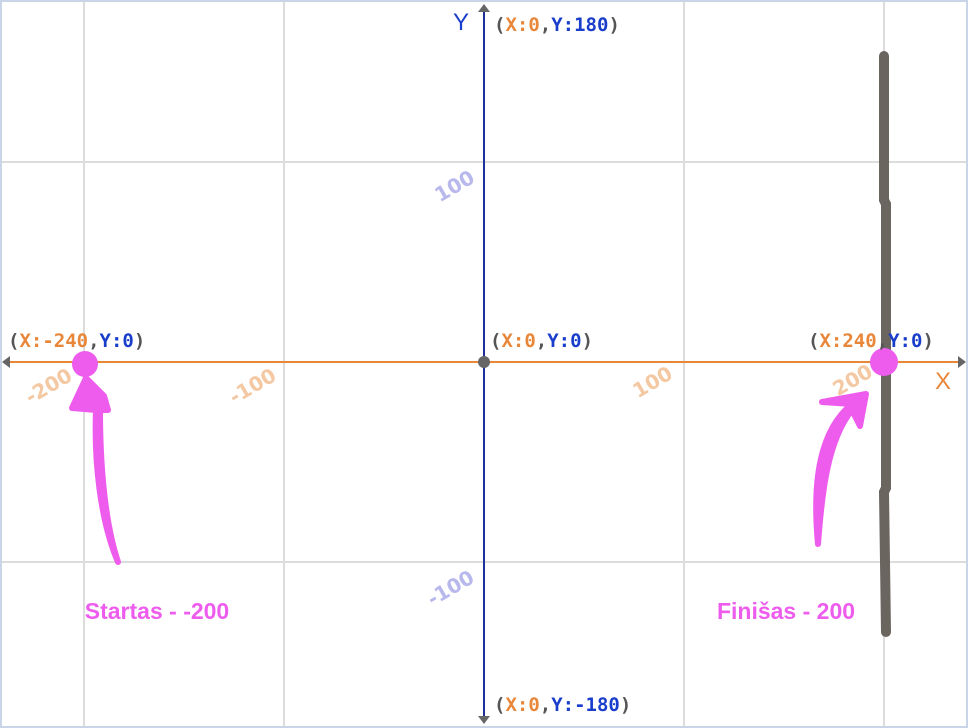 This screenshot has width=968, height=728. Describe the element at coordinates (461, 22) in the screenshot. I see `y-axis-name: Y` at that location.